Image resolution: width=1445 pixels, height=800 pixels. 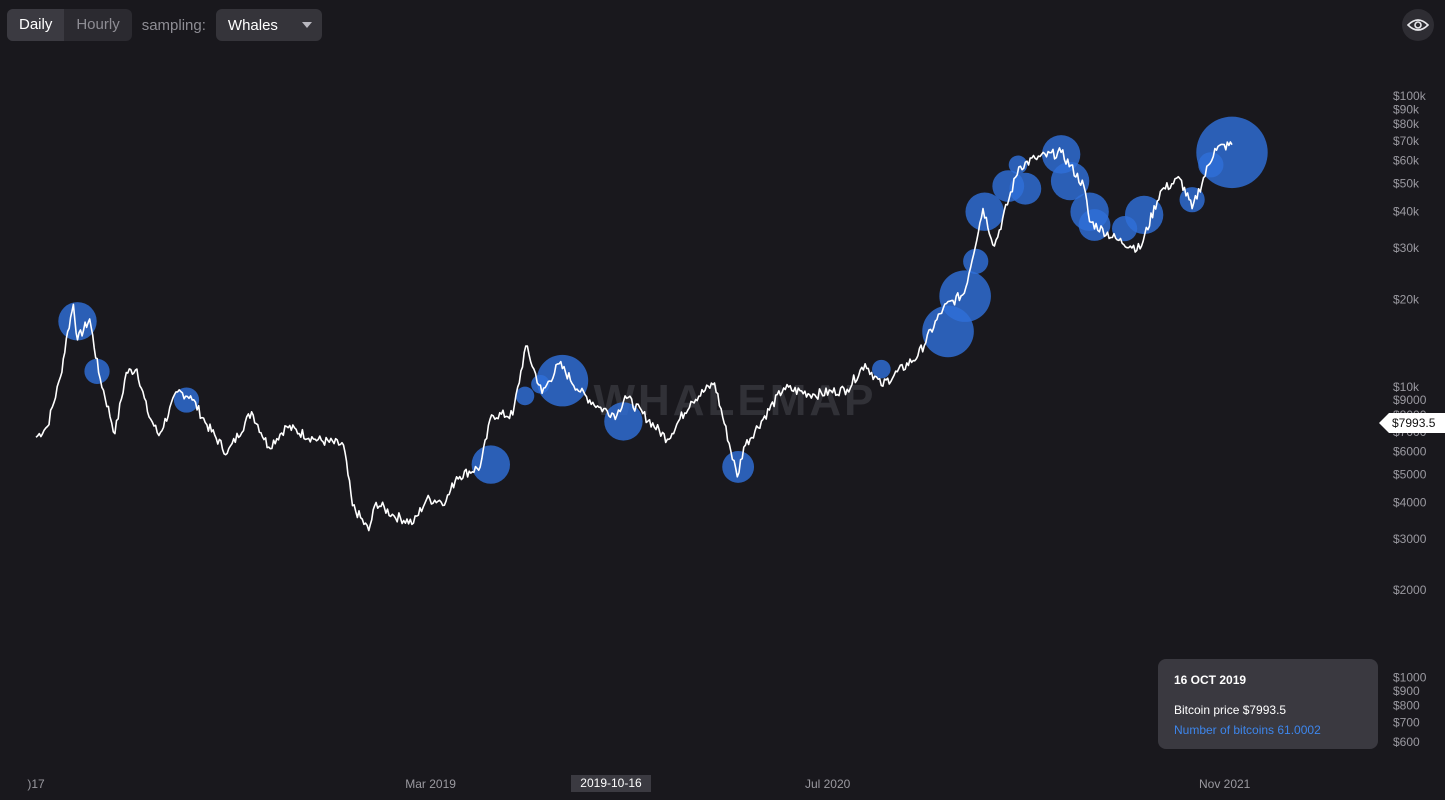 I want to click on x-tick-label: )17, so click(x=36, y=784).